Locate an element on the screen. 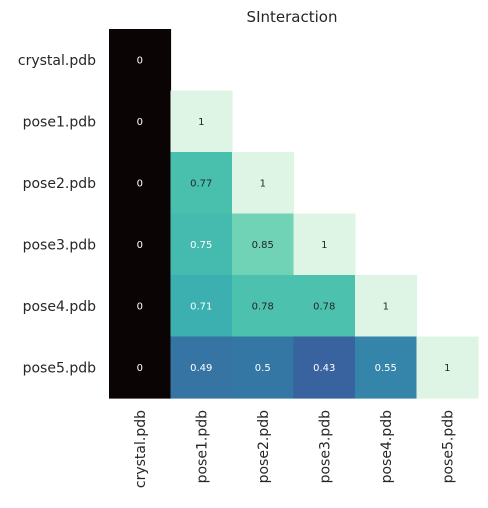  x-tick-label: crystal.pdb is located at coordinates (141, 449).